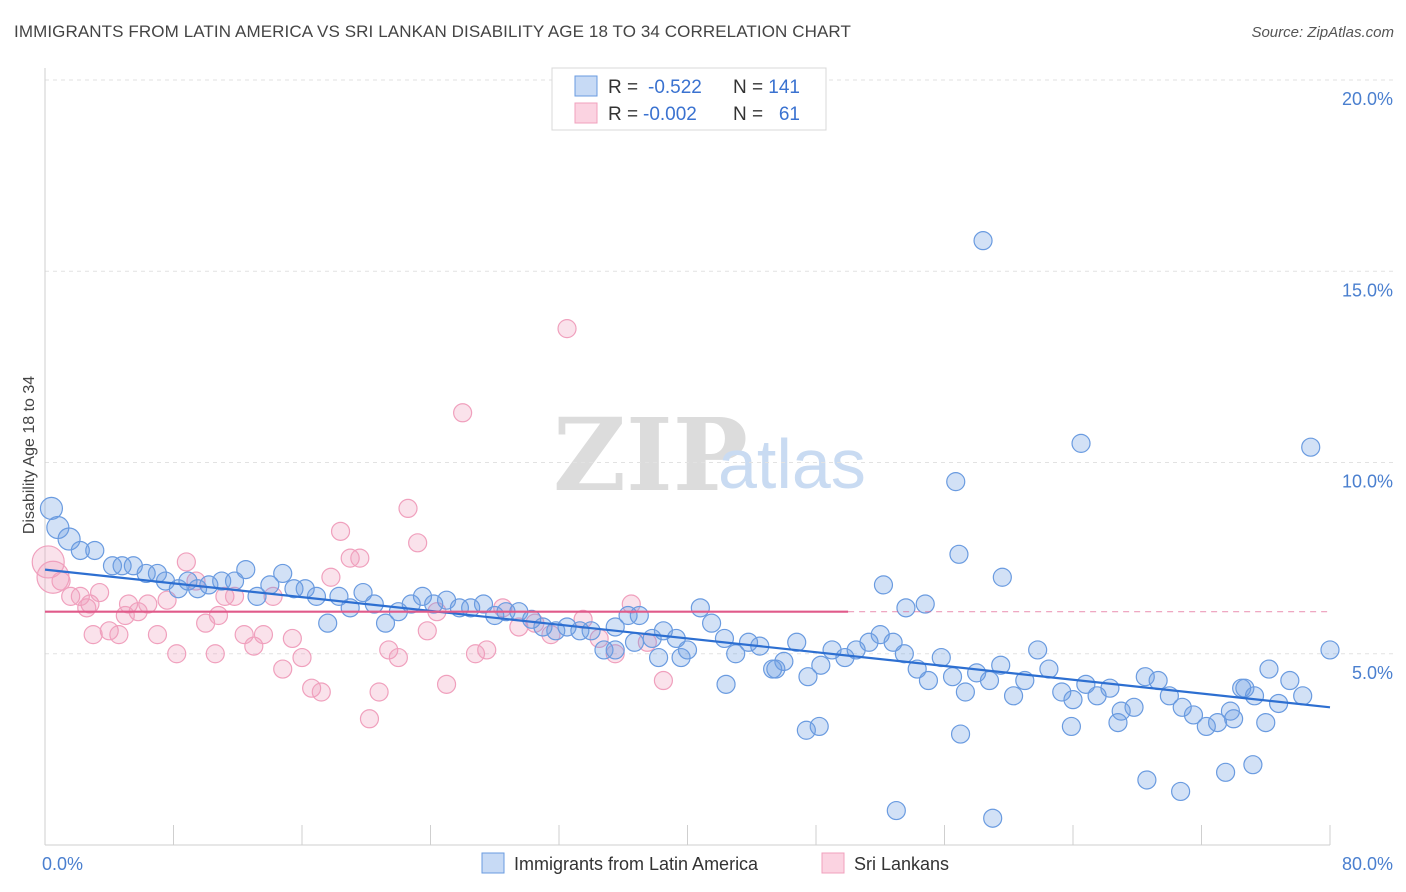 The image size is (1406, 892). Describe the element at coordinates (623, 87) in the screenshot. I see `legend-blue-r-label: R =` at that location.